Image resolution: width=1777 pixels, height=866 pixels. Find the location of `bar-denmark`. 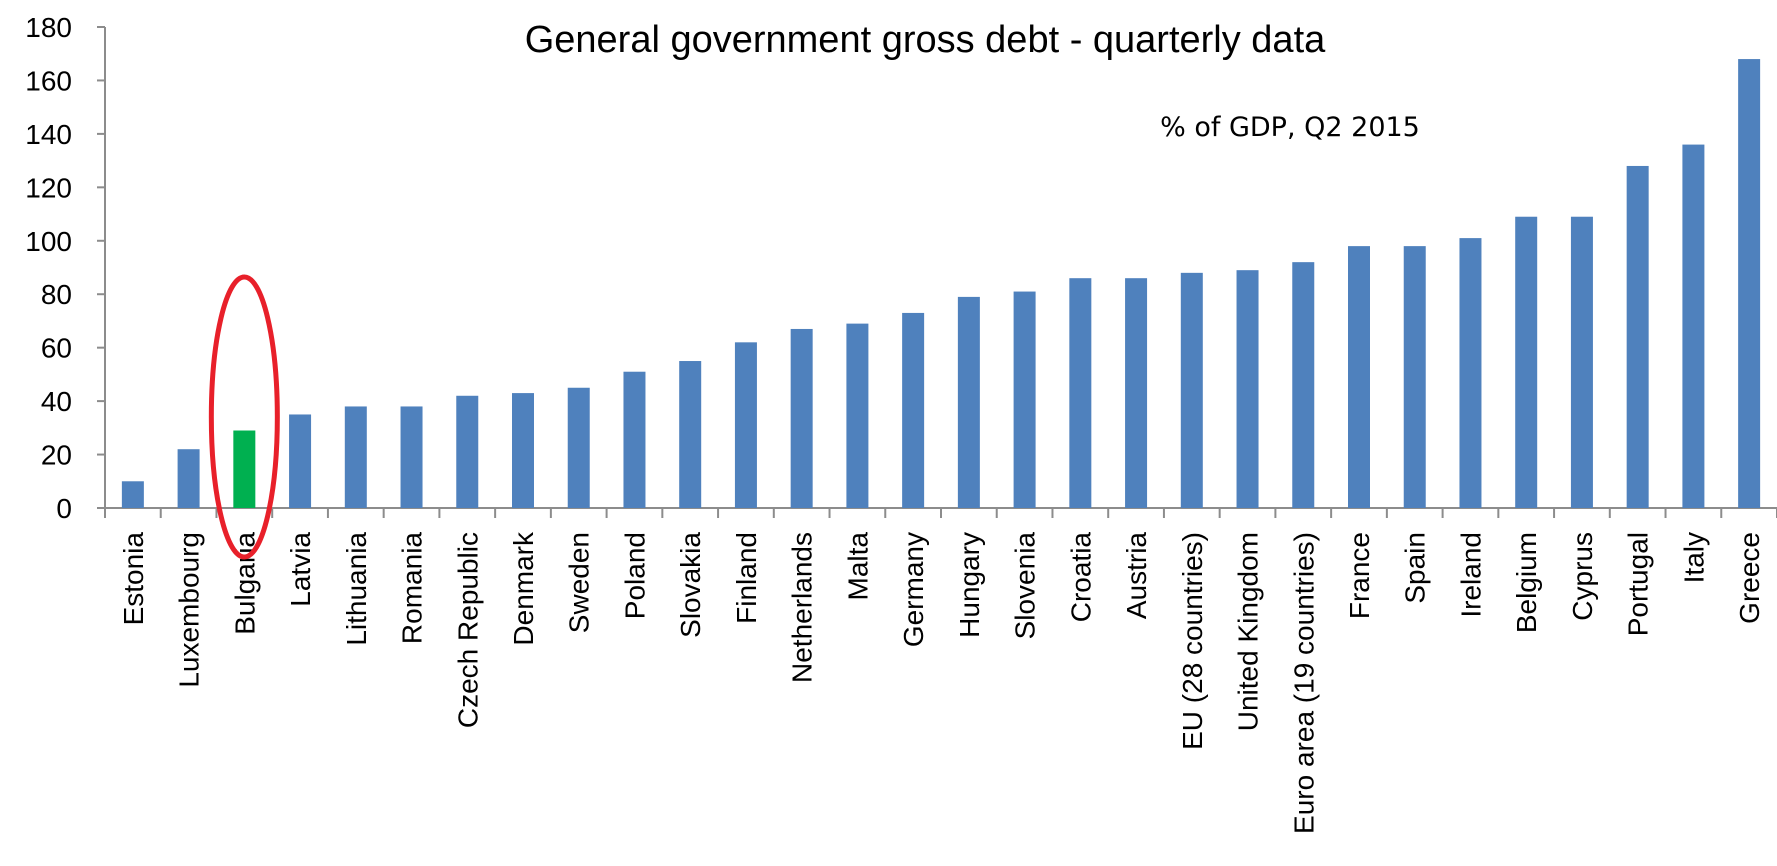

bar-denmark is located at coordinates (523, 450).